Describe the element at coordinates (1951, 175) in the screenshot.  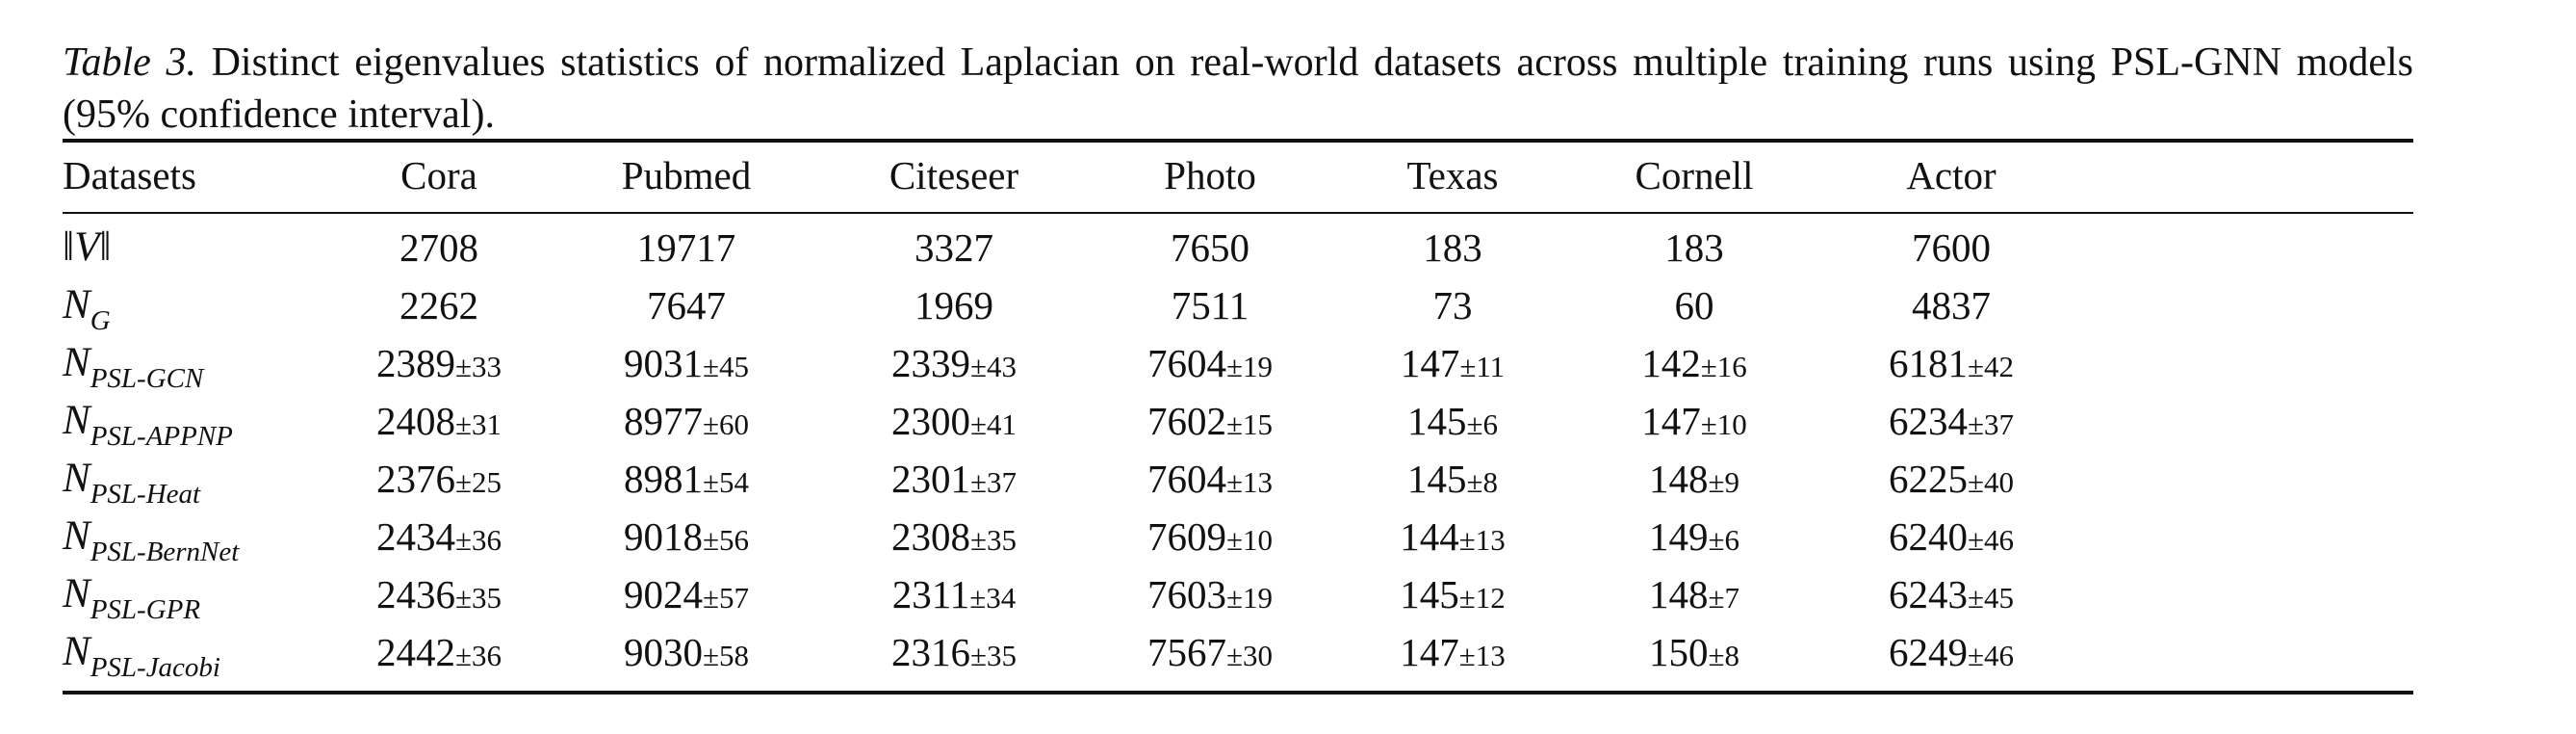
I see `header-cell: Actor` at that location.